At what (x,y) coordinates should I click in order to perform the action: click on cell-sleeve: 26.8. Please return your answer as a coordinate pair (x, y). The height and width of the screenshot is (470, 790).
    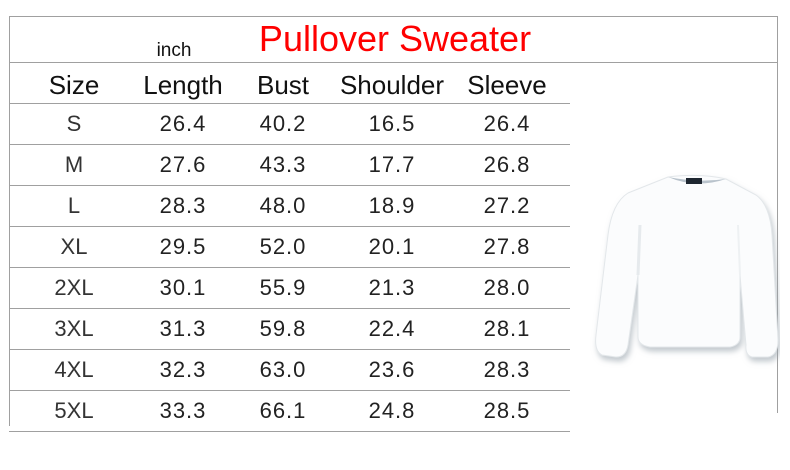
    Looking at the image, I should click on (507, 164).